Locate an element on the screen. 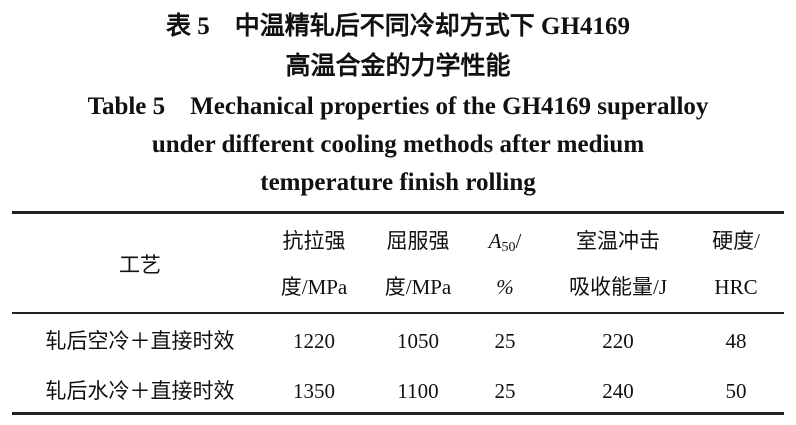 The height and width of the screenshot is (425, 796). table-bottom-rule is located at coordinates (398, 413).